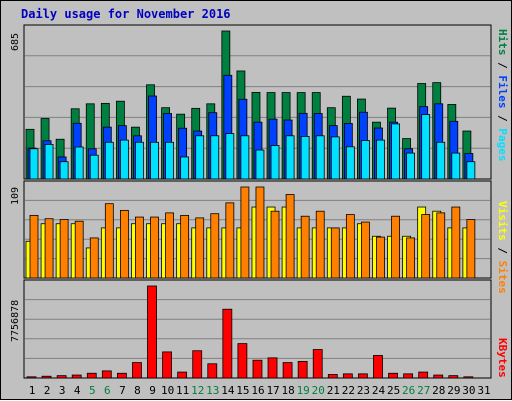  Describe the element at coordinates (272, 390) in the screenshot. I see `x-tick-label-day-17: 17` at that location.